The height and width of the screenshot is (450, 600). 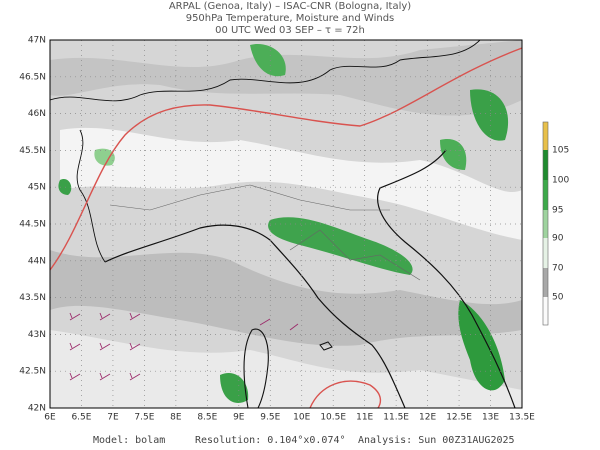 What do you see at coordinates (32, 151) in the screenshot?
I see `y-axis-label: 45.5N` at bounding box center [32, 151].